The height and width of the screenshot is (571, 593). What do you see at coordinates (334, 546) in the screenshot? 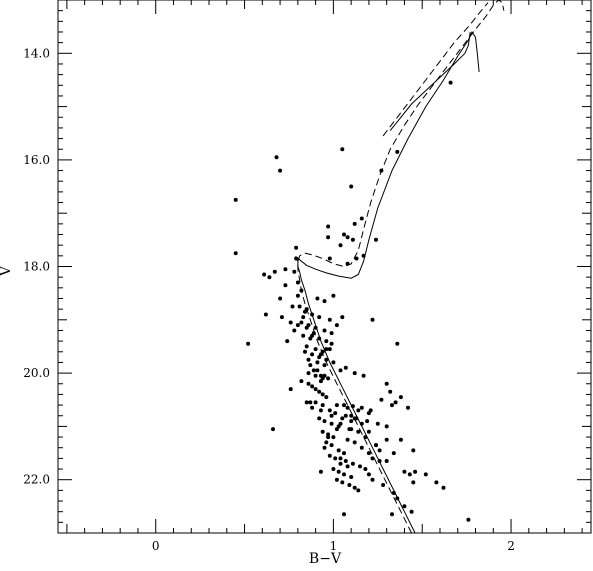
I see `x-tick-label: 1` at bounding box center [334, 546].